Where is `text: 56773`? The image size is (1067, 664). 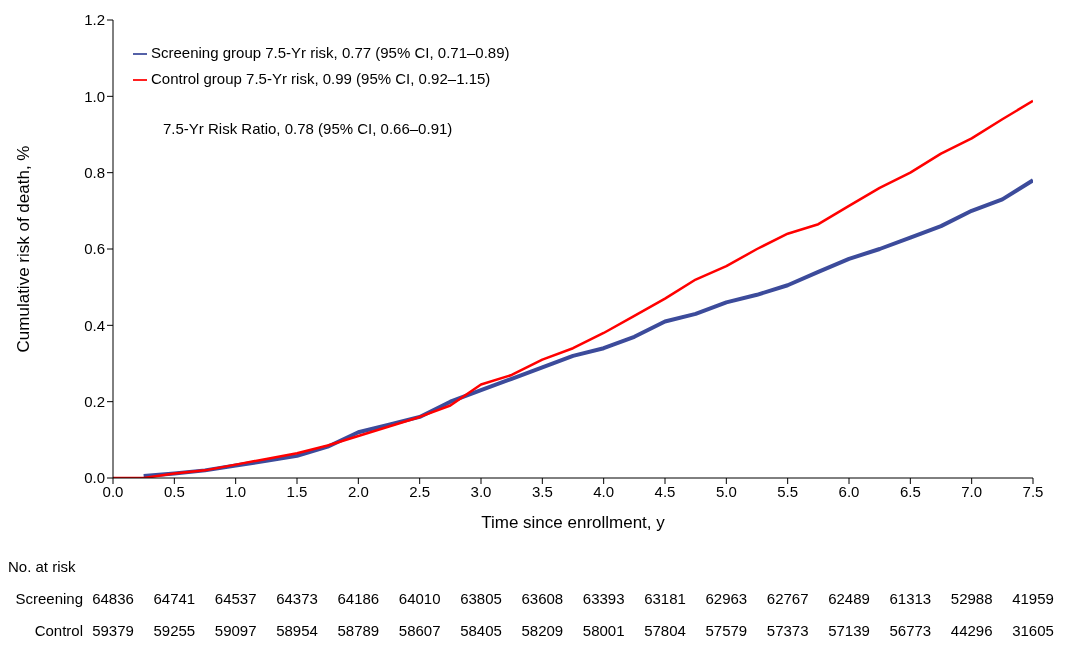
text: 56773 is located at coordinates (910, 630).